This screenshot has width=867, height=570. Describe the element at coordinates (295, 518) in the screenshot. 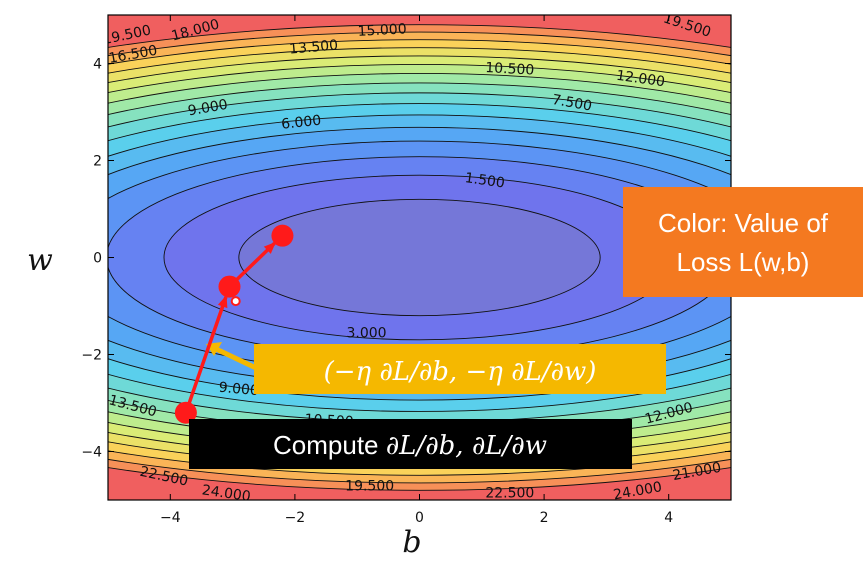

I see `x-tick-label: −2` at that location.